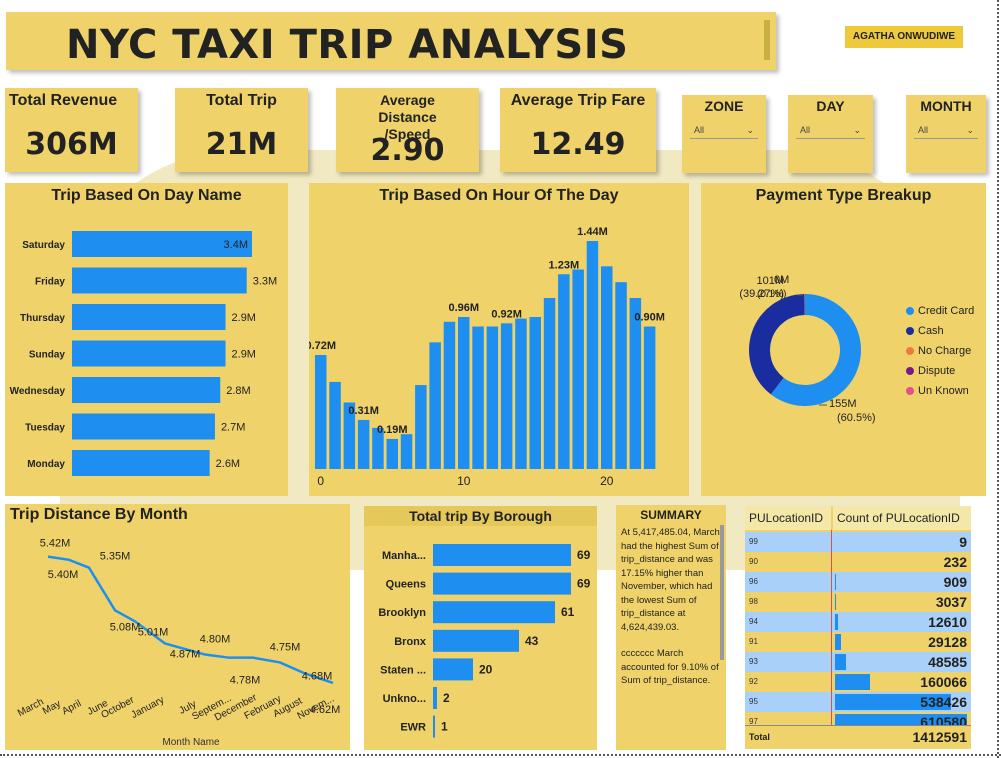 The height and width of the screenshot is (758, 1001). I want to click on data-label: 69, so click(584, 555).